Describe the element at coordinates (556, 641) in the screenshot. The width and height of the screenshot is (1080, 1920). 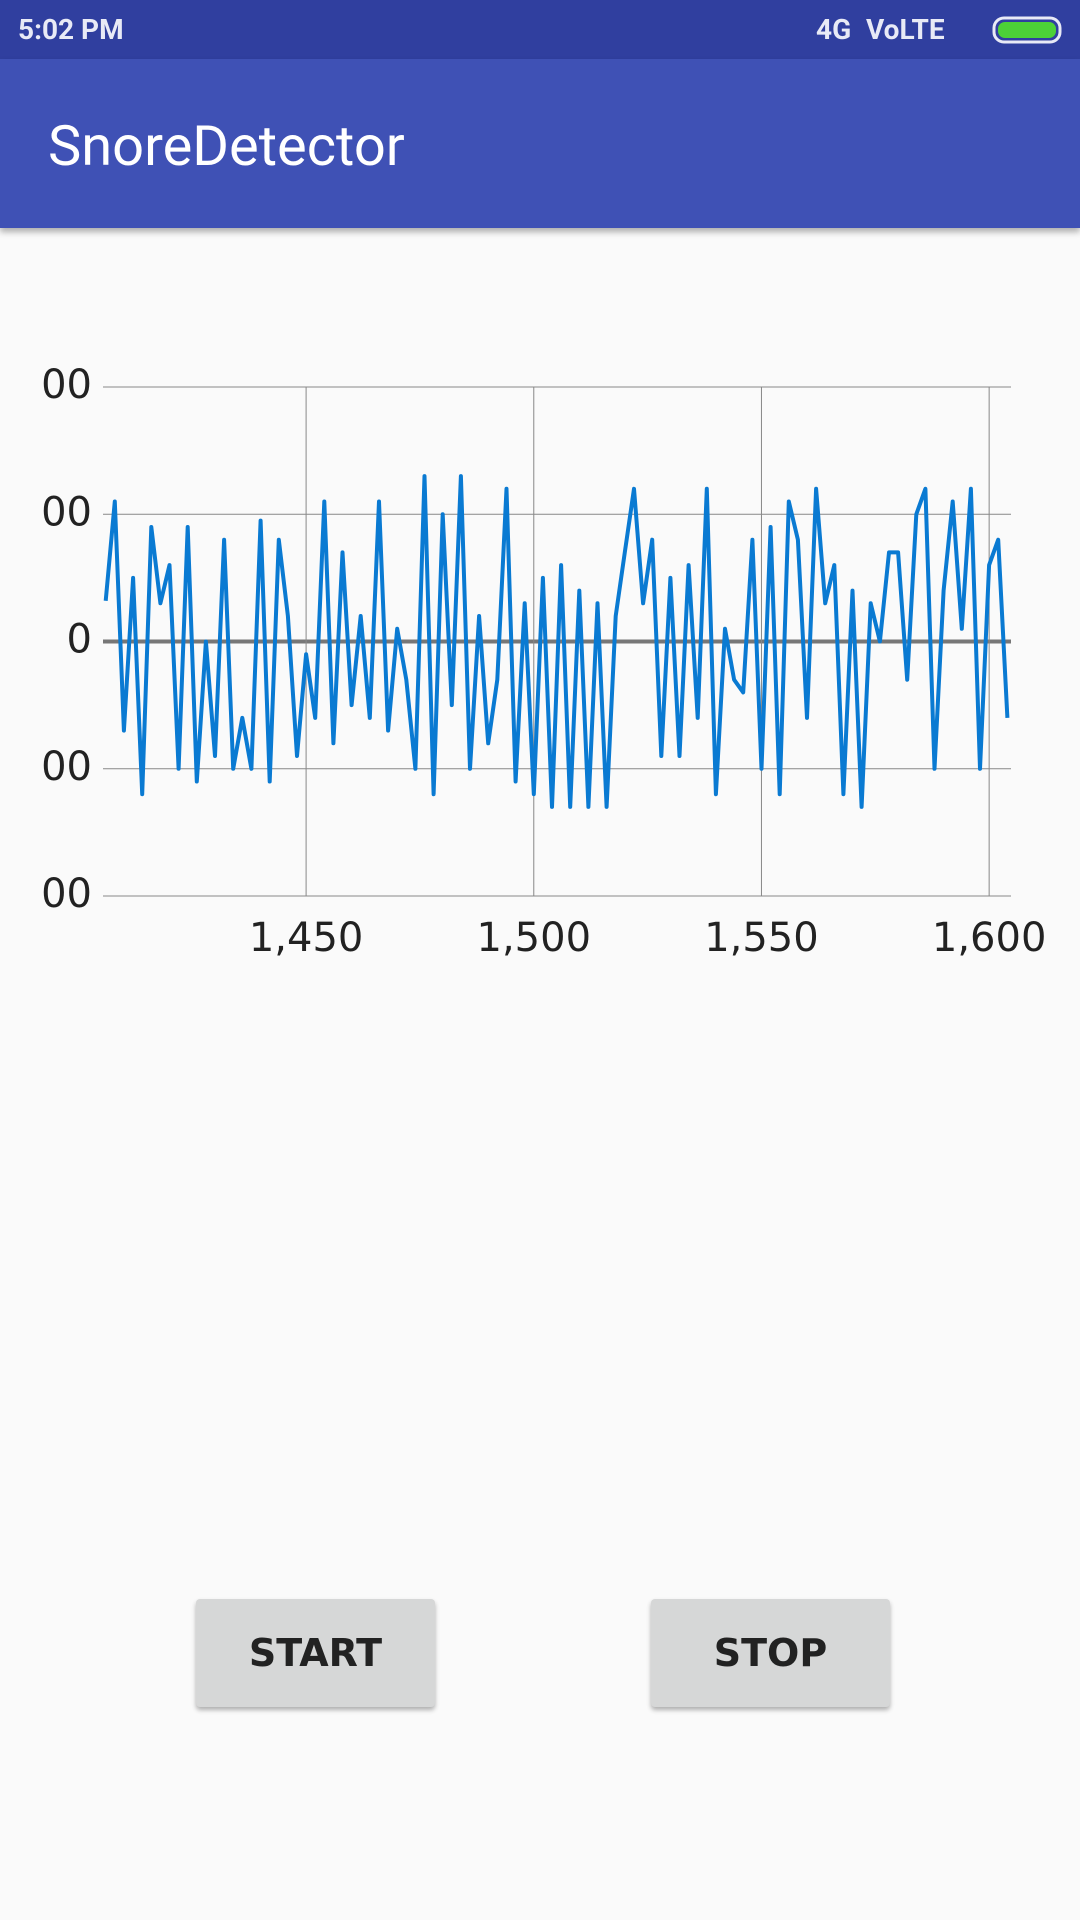
I see `data-line` at that location.